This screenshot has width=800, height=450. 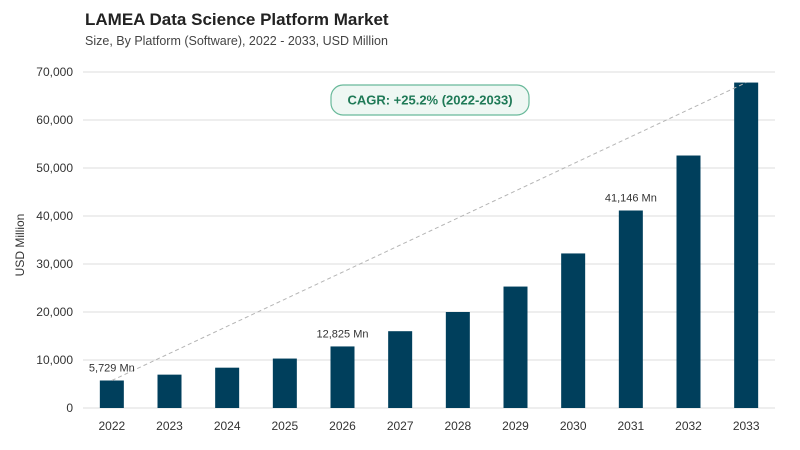 I want to click on bar-2032, so click(x=688, y=281).